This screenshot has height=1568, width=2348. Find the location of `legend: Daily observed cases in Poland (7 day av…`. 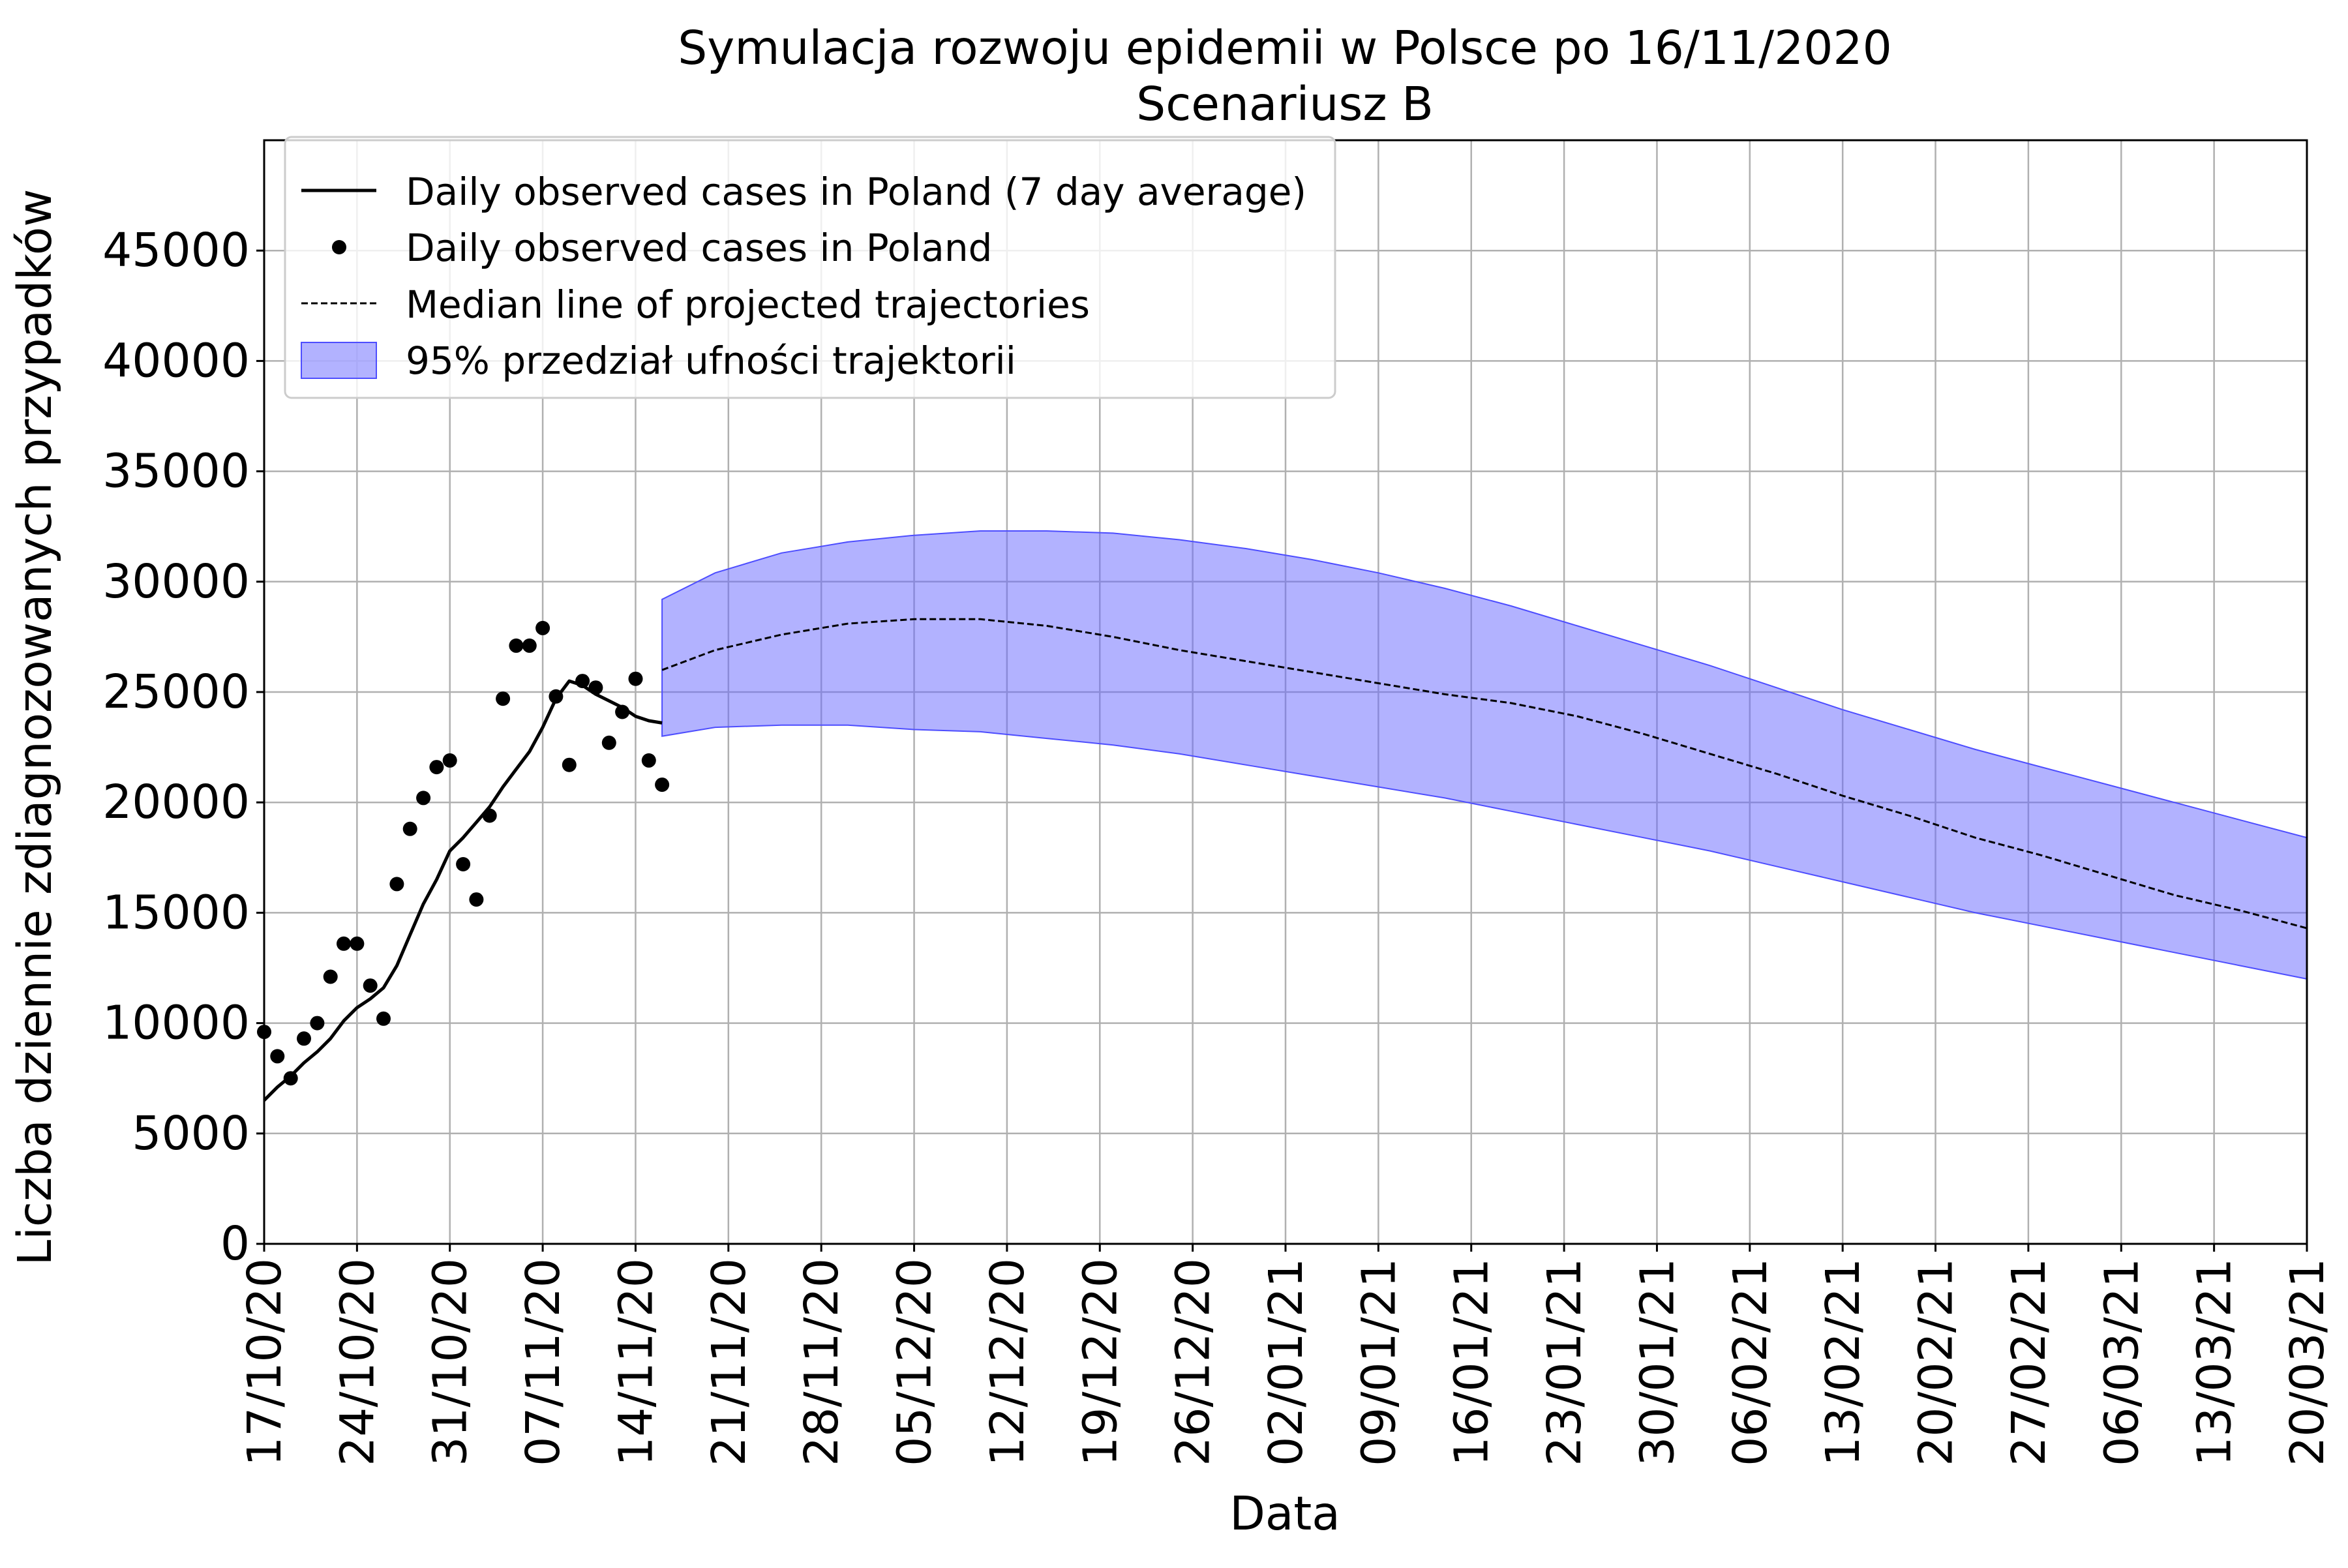

legend: Daily observed cases in Poland (7 day av… is located at coordinates (810, 267).